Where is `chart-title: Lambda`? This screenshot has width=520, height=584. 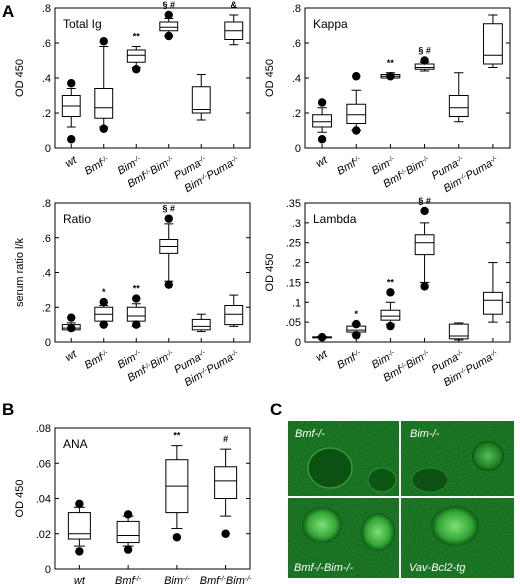 chart-title: Lambda is located at coordinates (335, 219).